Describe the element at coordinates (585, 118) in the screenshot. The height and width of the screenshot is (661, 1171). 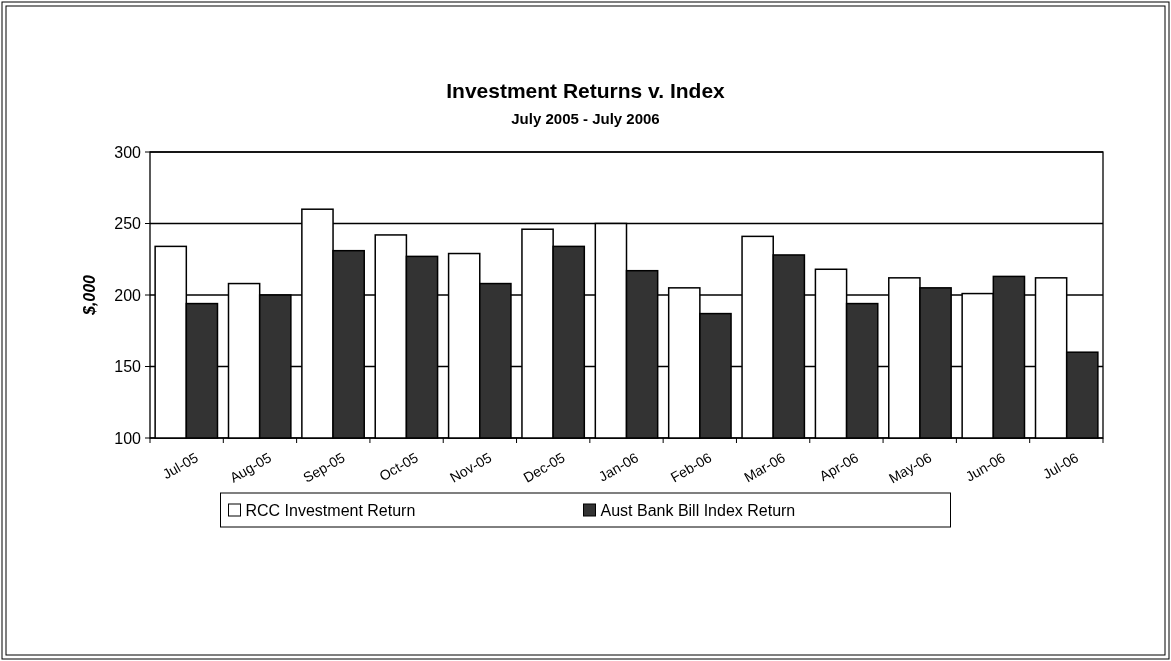
I see `chart-subtitle: July 2005 - July 2006` at that location.